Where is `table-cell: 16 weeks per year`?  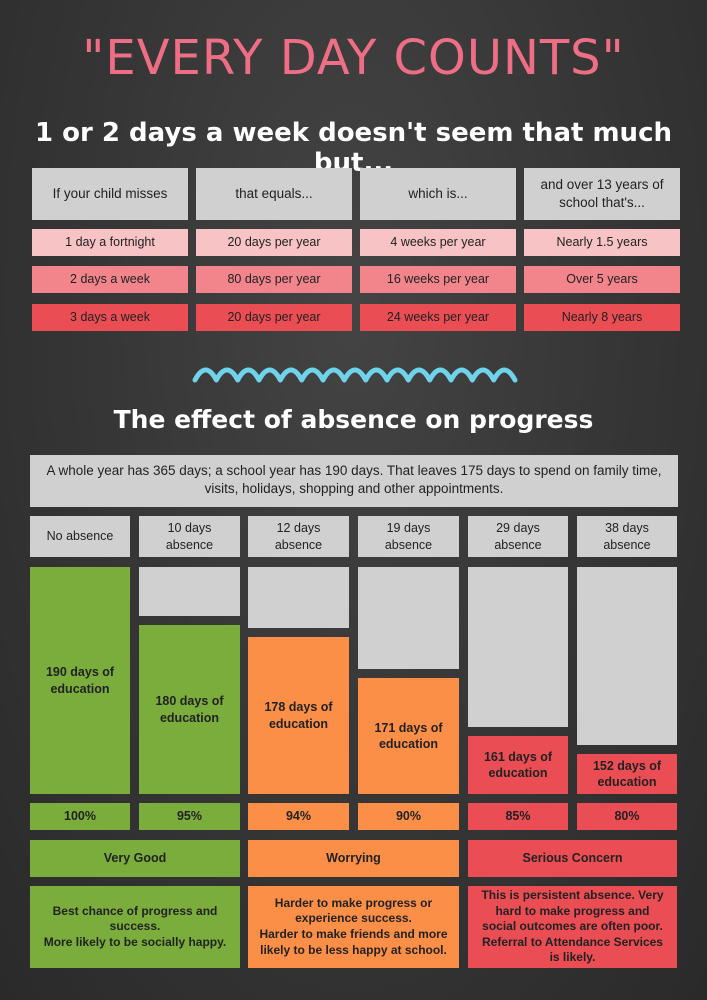
table-cell: 16 weeks per year is located at coordinates (438, 279).